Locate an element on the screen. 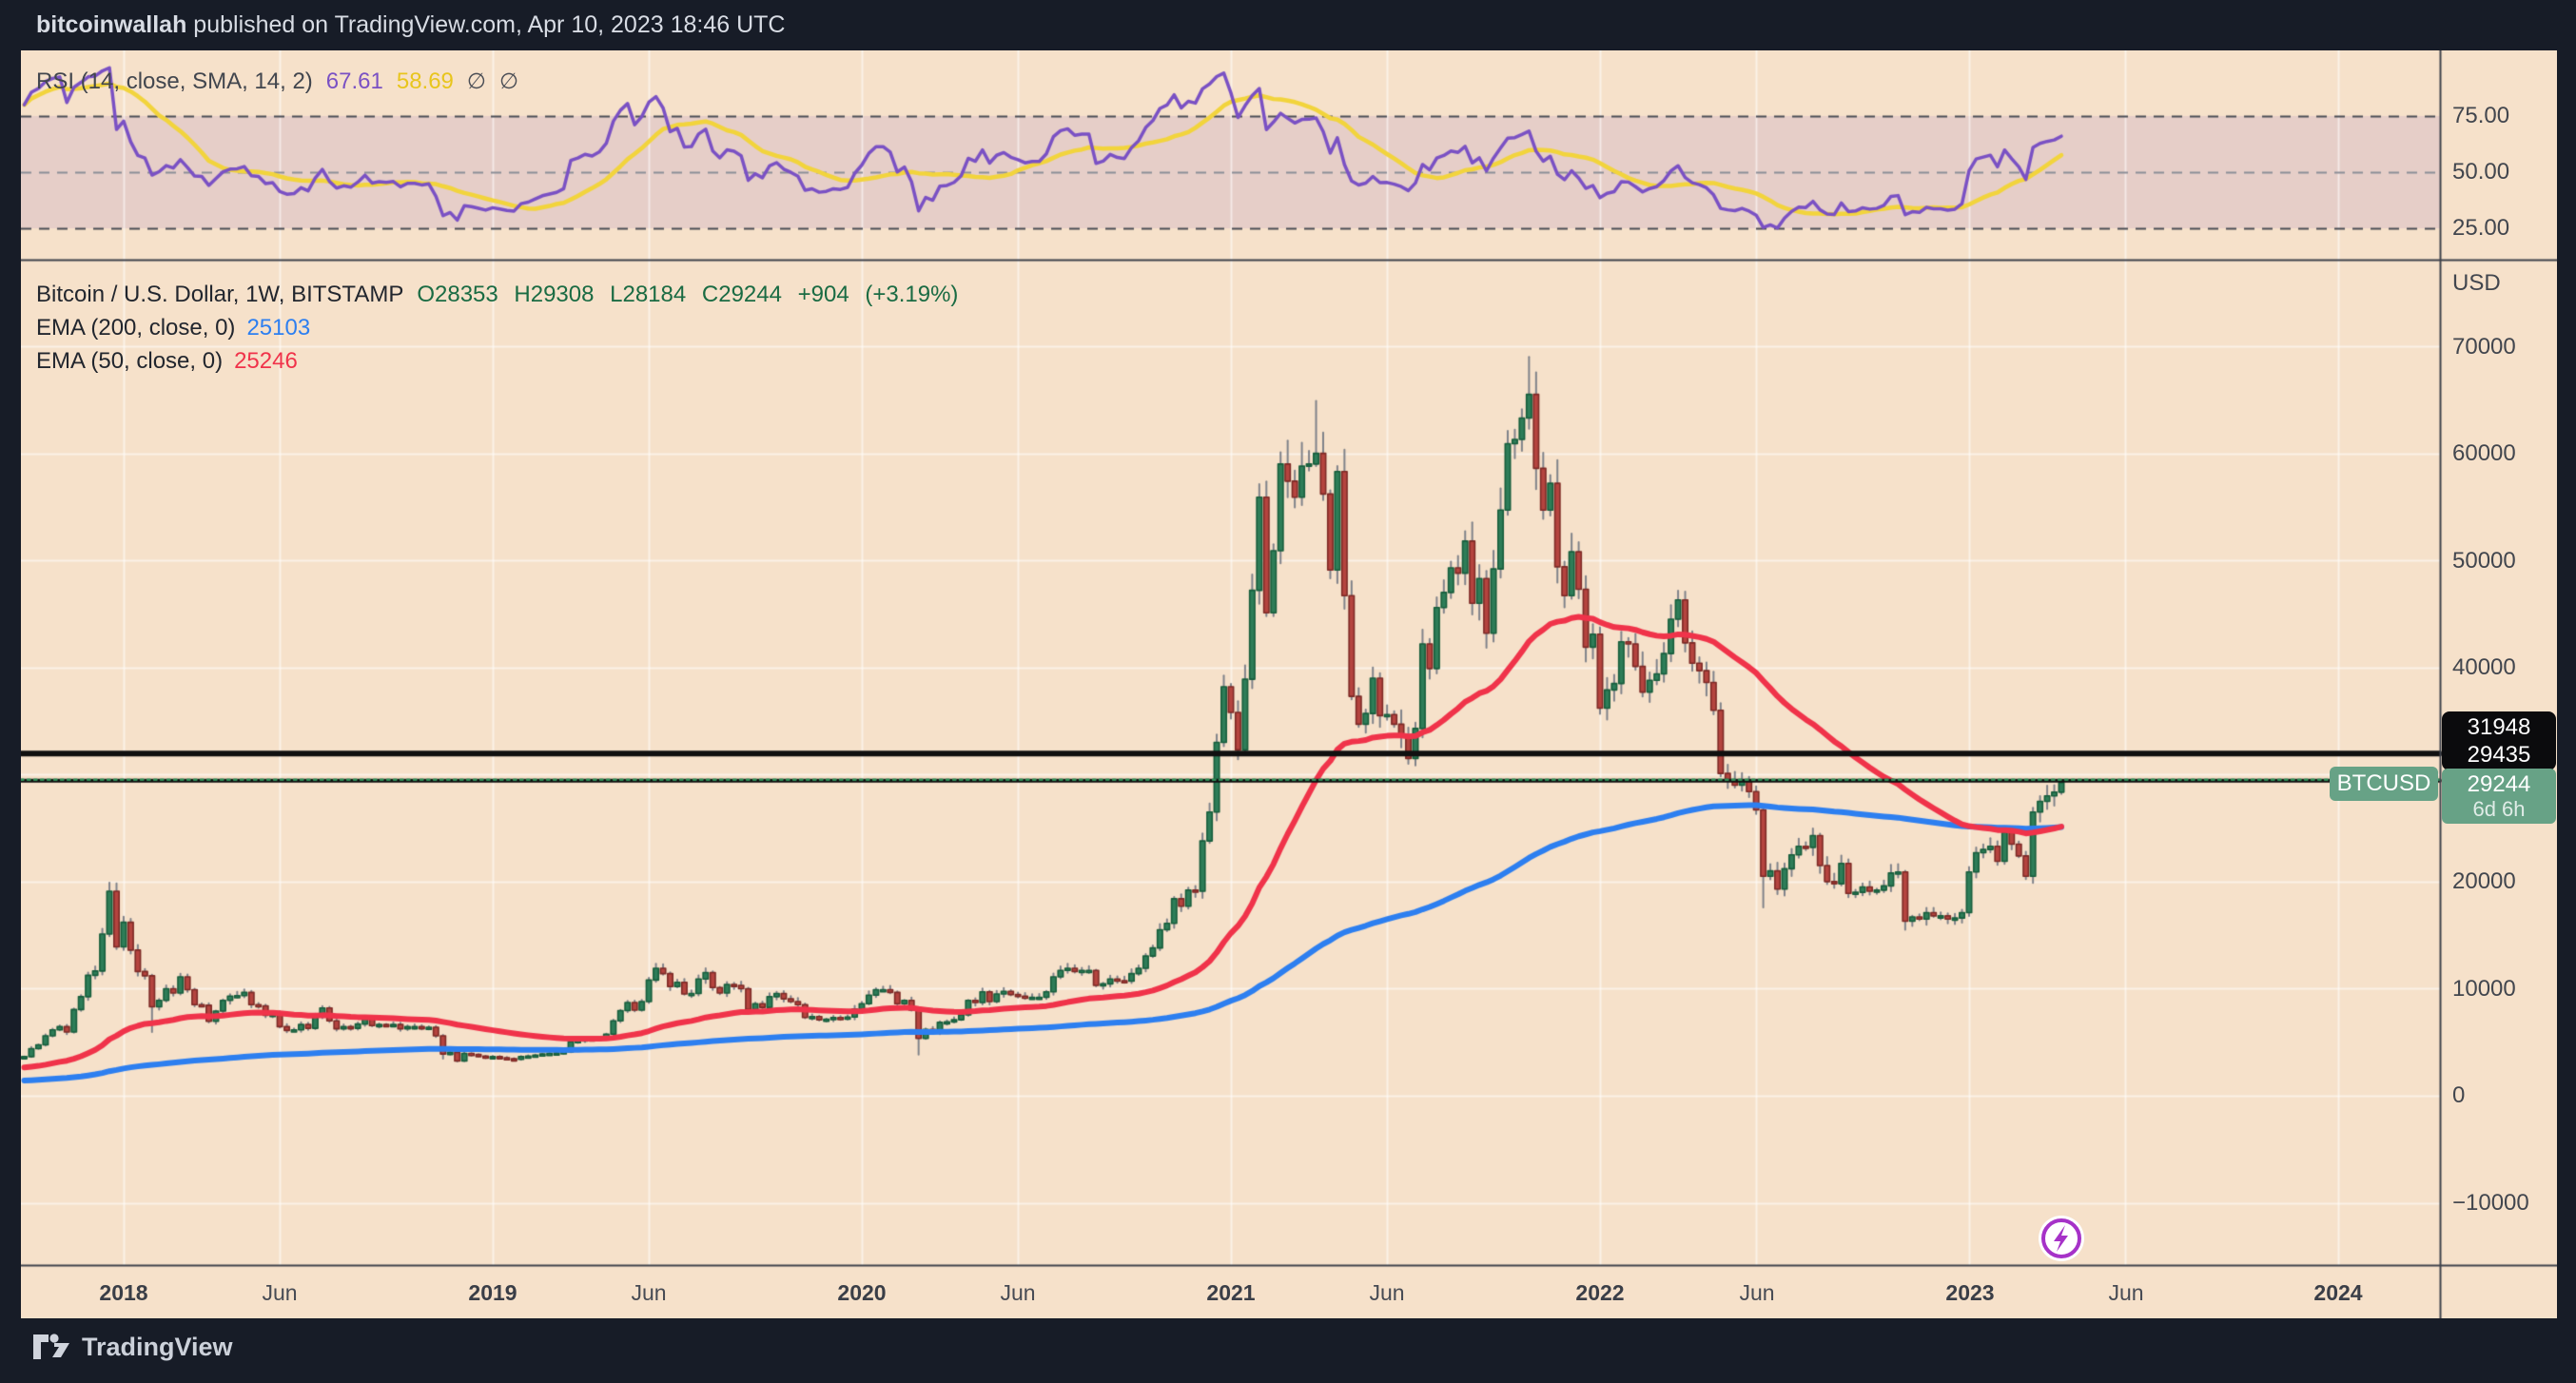 The width and height of the screenshot is (2576, 1383). ema50-value: 25246 is located at coordinates (266, 361).